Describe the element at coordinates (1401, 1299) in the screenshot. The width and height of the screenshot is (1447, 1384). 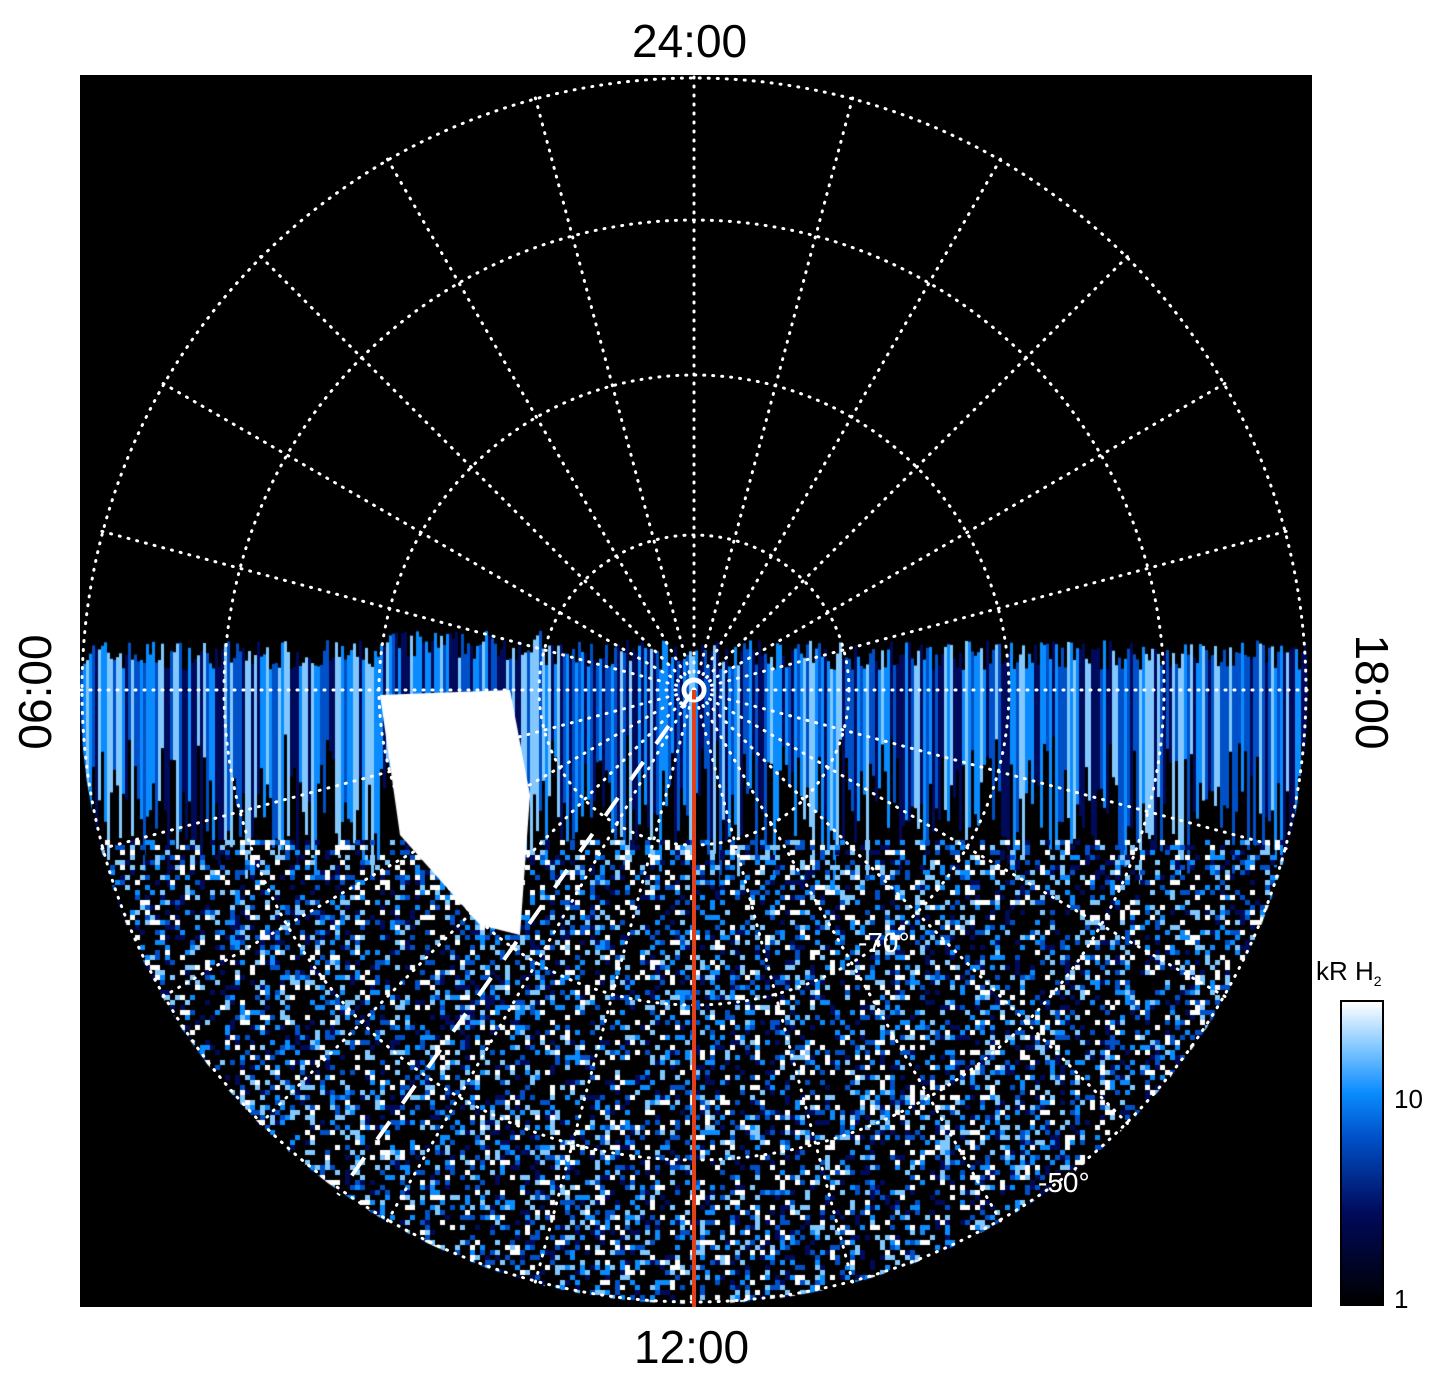
I see `colorbar-tick-1: 1` at that location.